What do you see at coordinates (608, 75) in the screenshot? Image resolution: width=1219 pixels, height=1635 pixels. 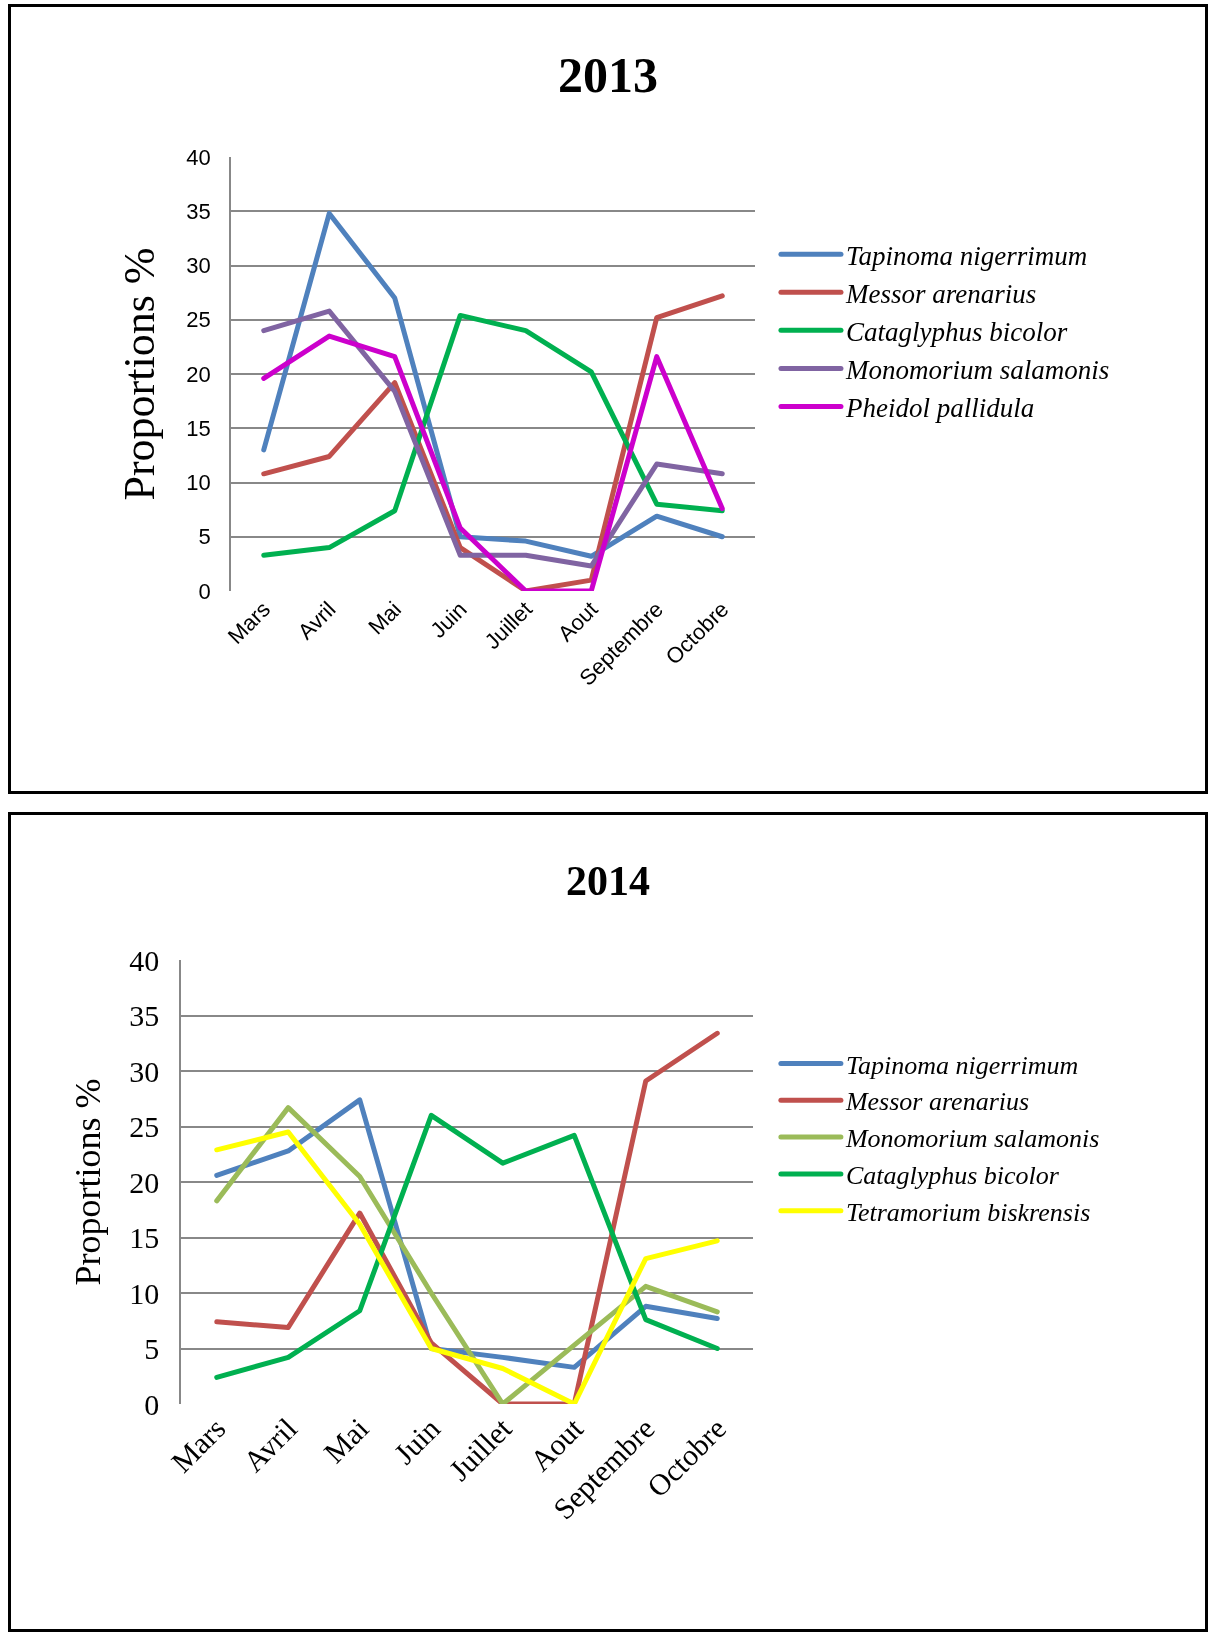 I see `chart-title: 2013` at bounding box center [608, 75].